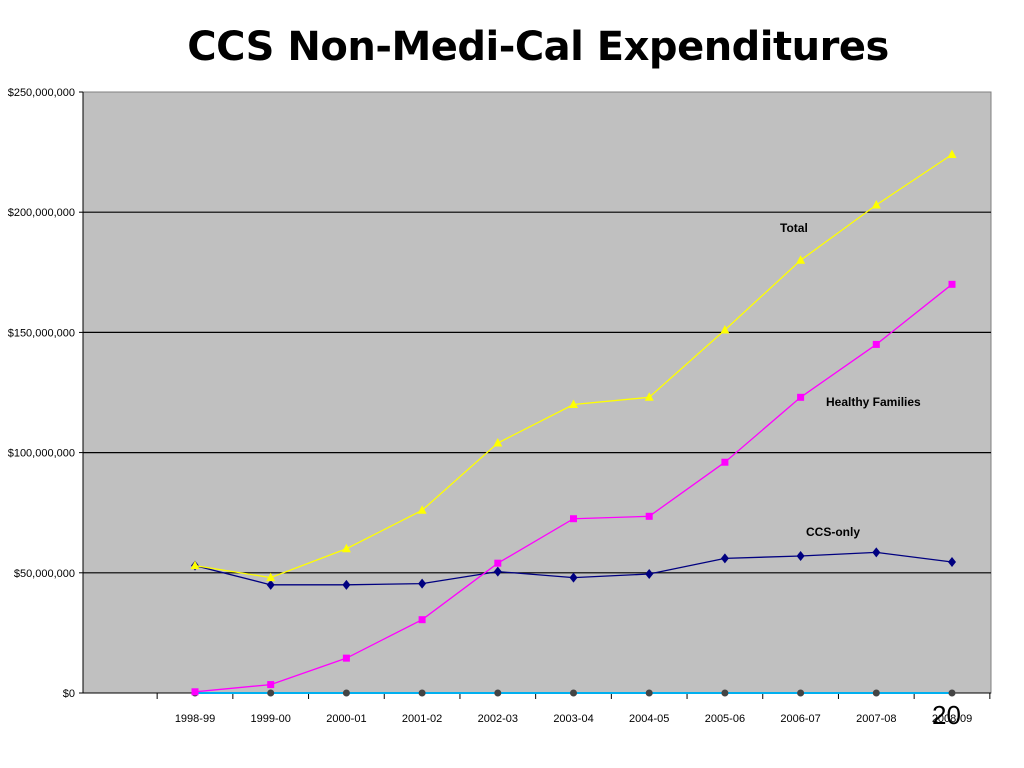 The image size is (1024, 768). What do you see at coordinates (346, 719) in the screenshot?
I see `x-tick-label: 2000-01` at bounding box center [346, 719].